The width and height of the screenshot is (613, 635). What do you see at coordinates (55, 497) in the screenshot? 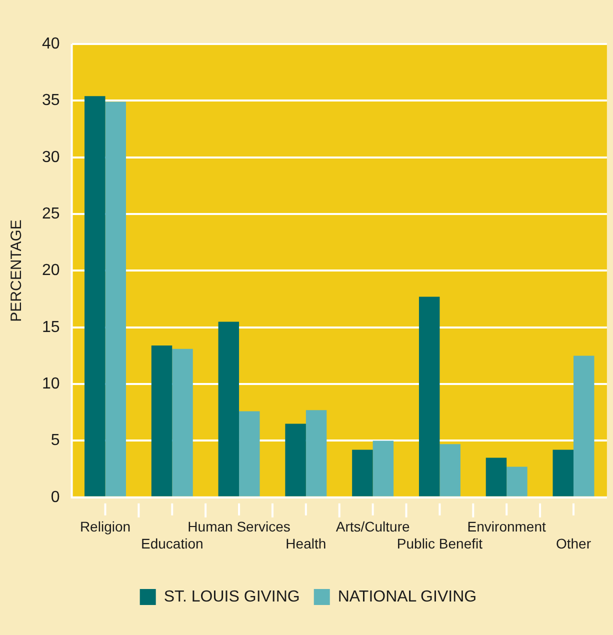
I see `y-tick-label: 0` at bounding box center [55, 497].